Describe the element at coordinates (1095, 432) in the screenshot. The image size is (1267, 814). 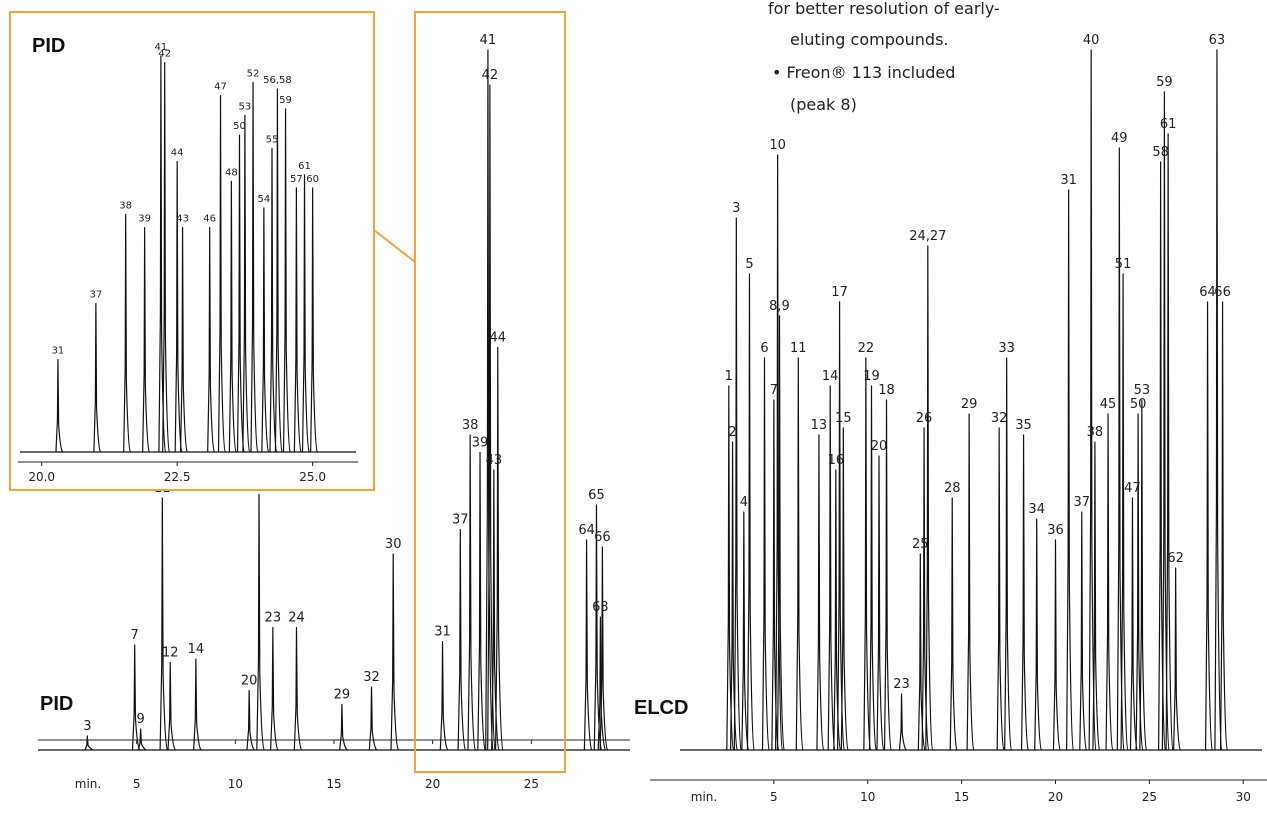
I see `elcd-peak-label-38-33: 38` at that location.